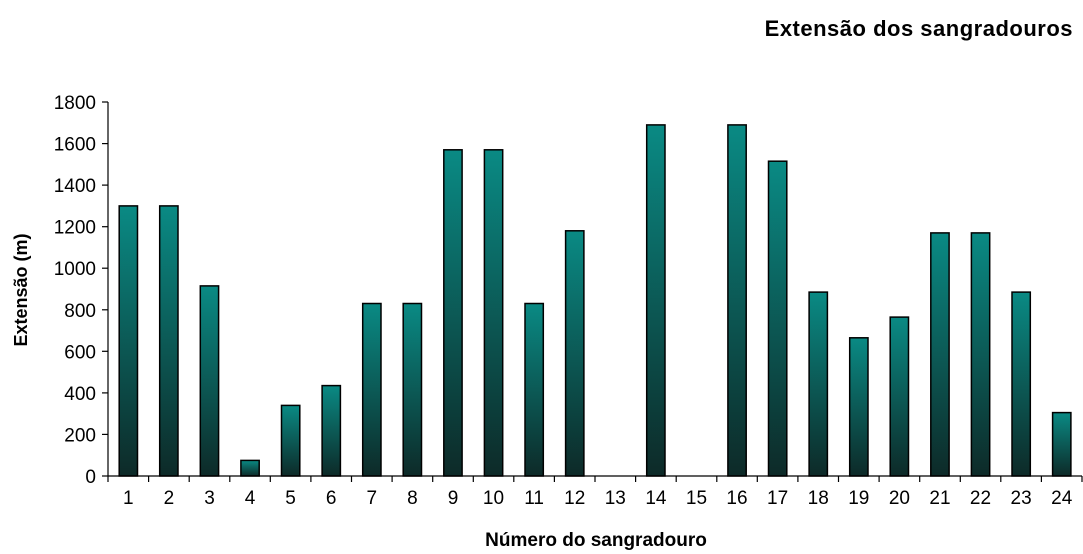 The height and width of the screenshot is (554, 1083). What do you see at coordinates (899, 498) in the screenshot?
I see `x-tick-label-20: 20` at bounding box center [899, 498].